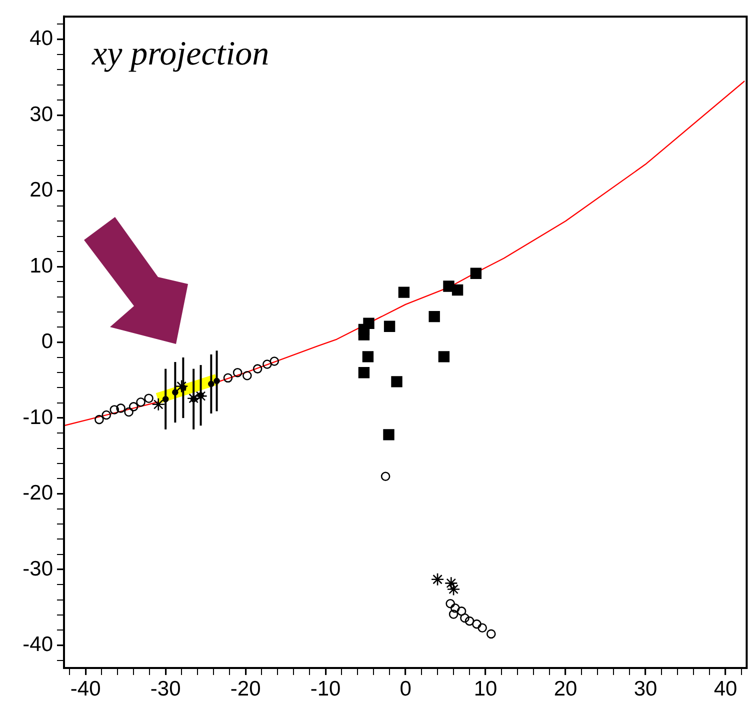  I want to click on y-tick-label: -30, so click(37, 568).